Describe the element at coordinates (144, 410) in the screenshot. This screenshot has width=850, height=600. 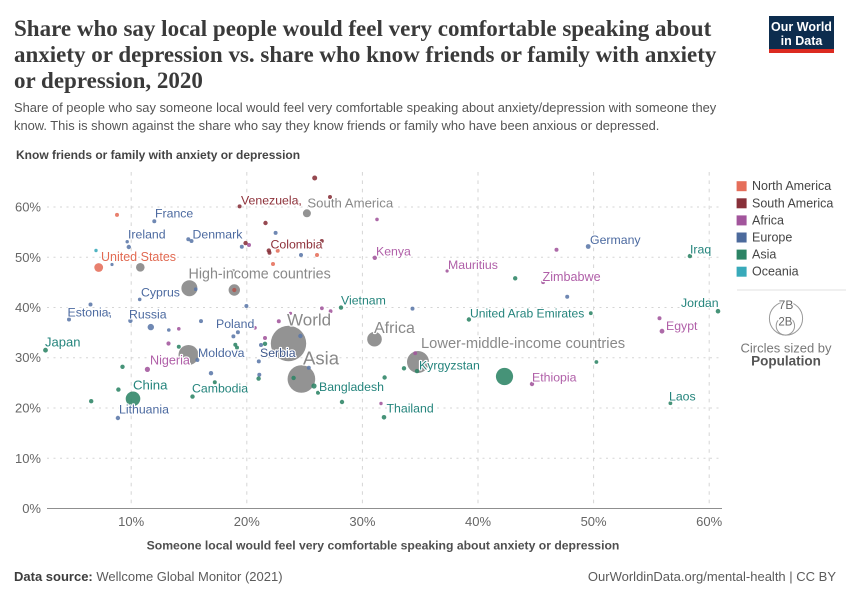
I see `svg-text: Lithuania` at that location.